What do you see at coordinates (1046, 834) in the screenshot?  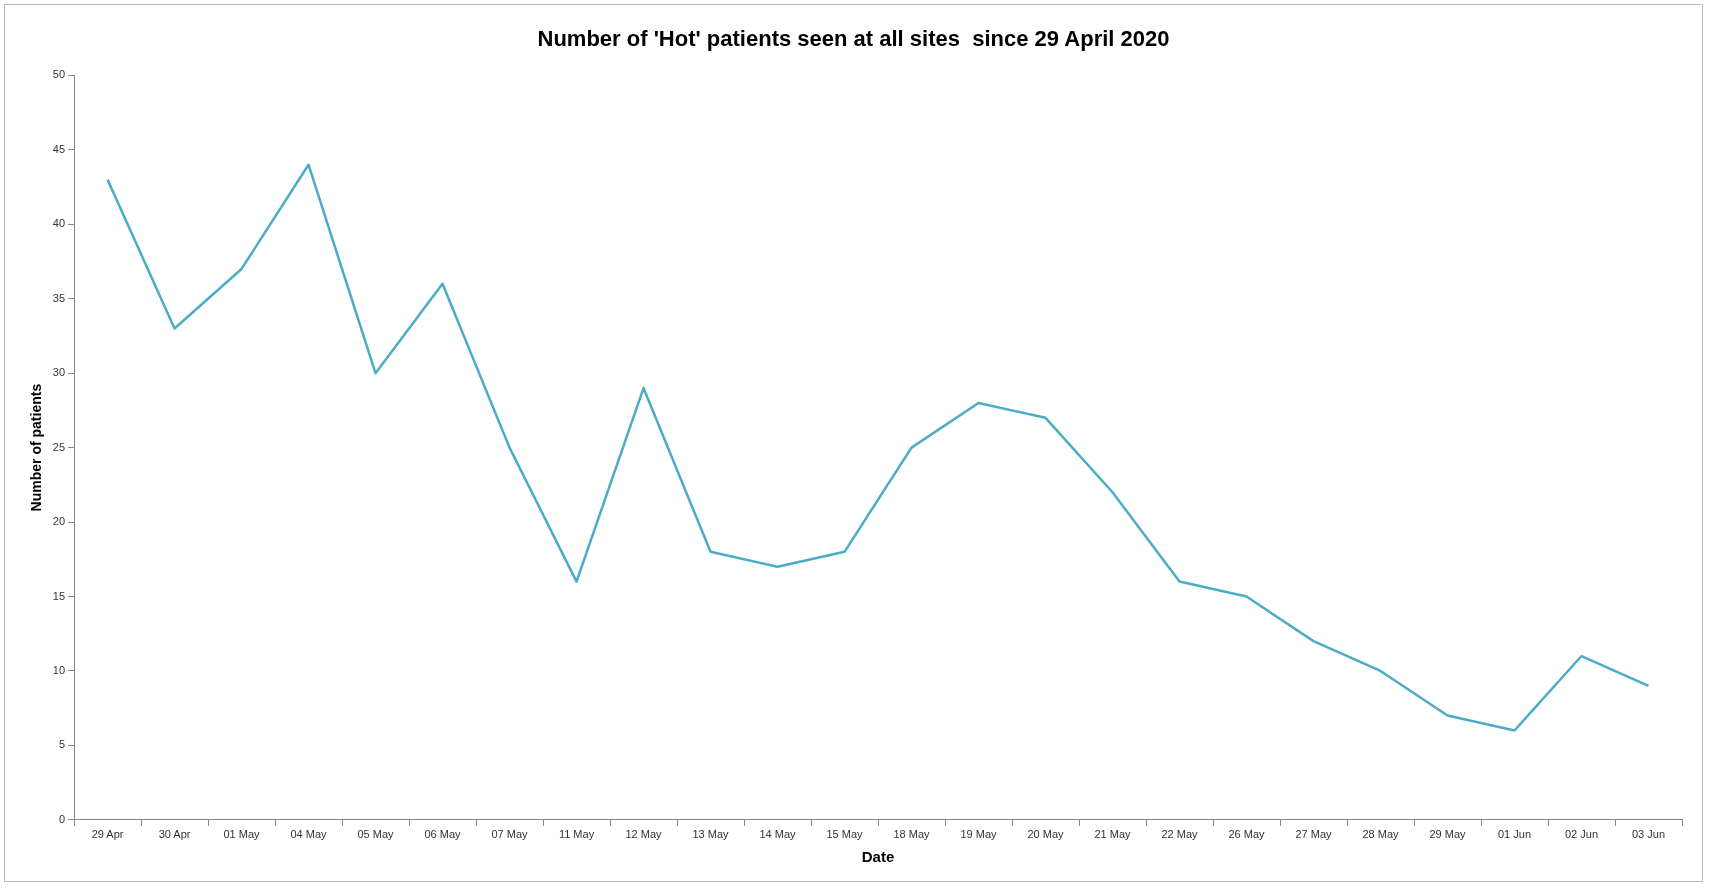 I see `x-tick-label: 20 May` at bounding box center [1046, 834].